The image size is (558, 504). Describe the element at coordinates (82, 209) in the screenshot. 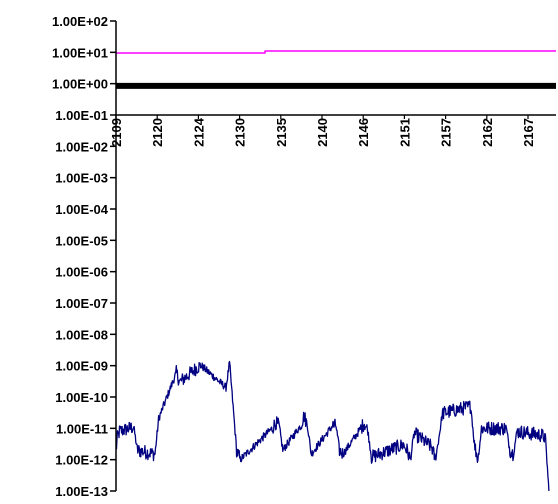

I see `y-tick-label: 1.00E-04` at that location.